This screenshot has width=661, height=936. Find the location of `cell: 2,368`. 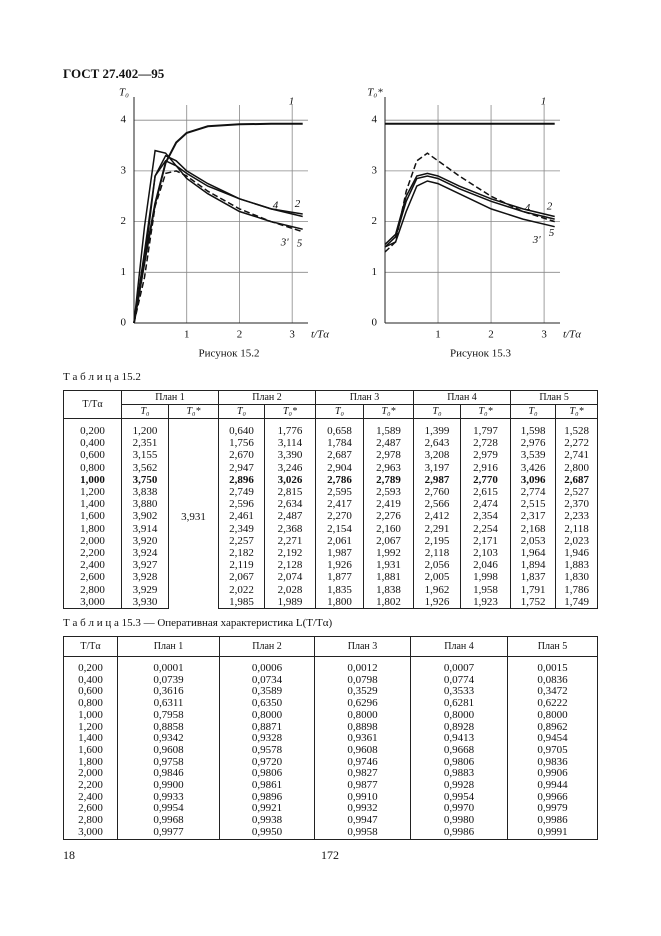

cell: 2,368 is located at coordinates (290, 528).